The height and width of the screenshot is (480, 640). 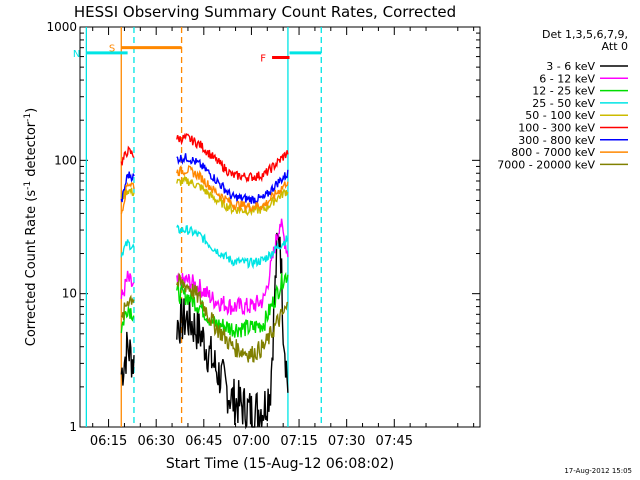 What do you see at coordinates (563, 91) in the screenshot?
I see `legend-label: 12 - 25 keV` at bounding box center [563, 91].